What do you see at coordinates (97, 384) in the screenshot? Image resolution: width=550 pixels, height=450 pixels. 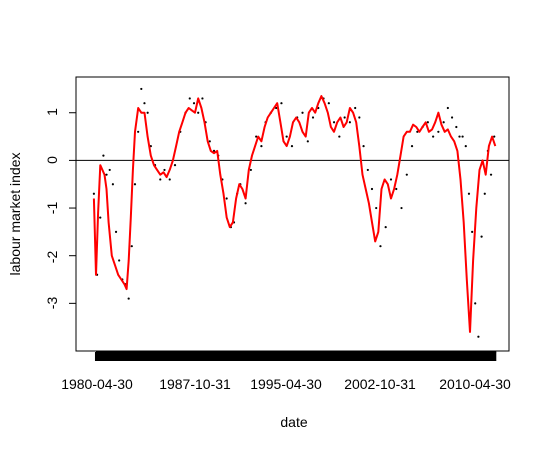 I see `x-tick-label: 1980-04-30` at bounding box center [97, 384].